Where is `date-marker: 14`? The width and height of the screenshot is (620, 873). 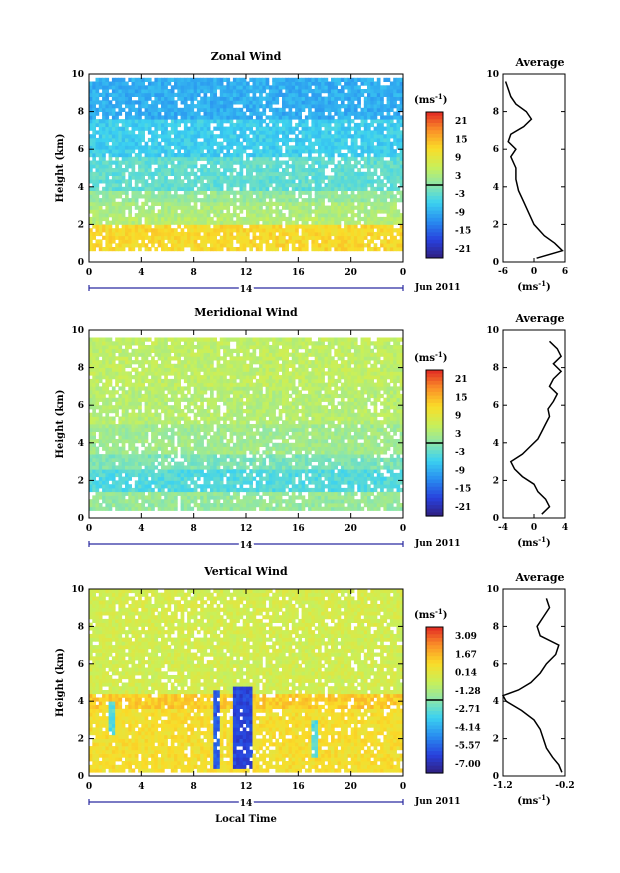
date-marker: 14 is located at coordinates (246, 290).